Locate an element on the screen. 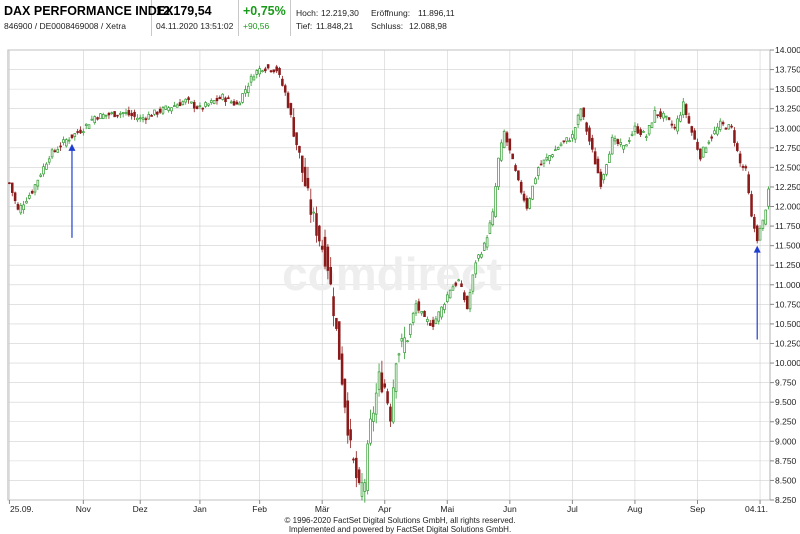 Image resolution: width=800 pixels, height=534 pixels. y-tick-label: 8.250 is located at coordinates (786, 500).